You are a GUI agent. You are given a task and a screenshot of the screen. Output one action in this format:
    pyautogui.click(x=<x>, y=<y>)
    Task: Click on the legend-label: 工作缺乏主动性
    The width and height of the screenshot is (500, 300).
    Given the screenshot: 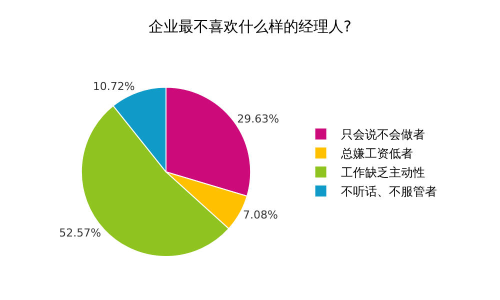 What is the action you would take?
    pyautogui.click(x=382, y=173)
    